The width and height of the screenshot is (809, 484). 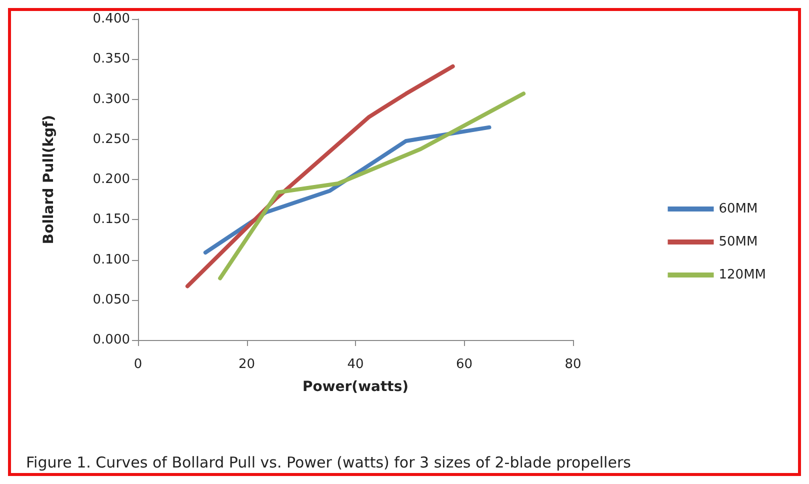 What do you see at coordinates (111, 59) in the screenshot?
I see `y-tick-label: 0.350` at bounding box center [111, 59].